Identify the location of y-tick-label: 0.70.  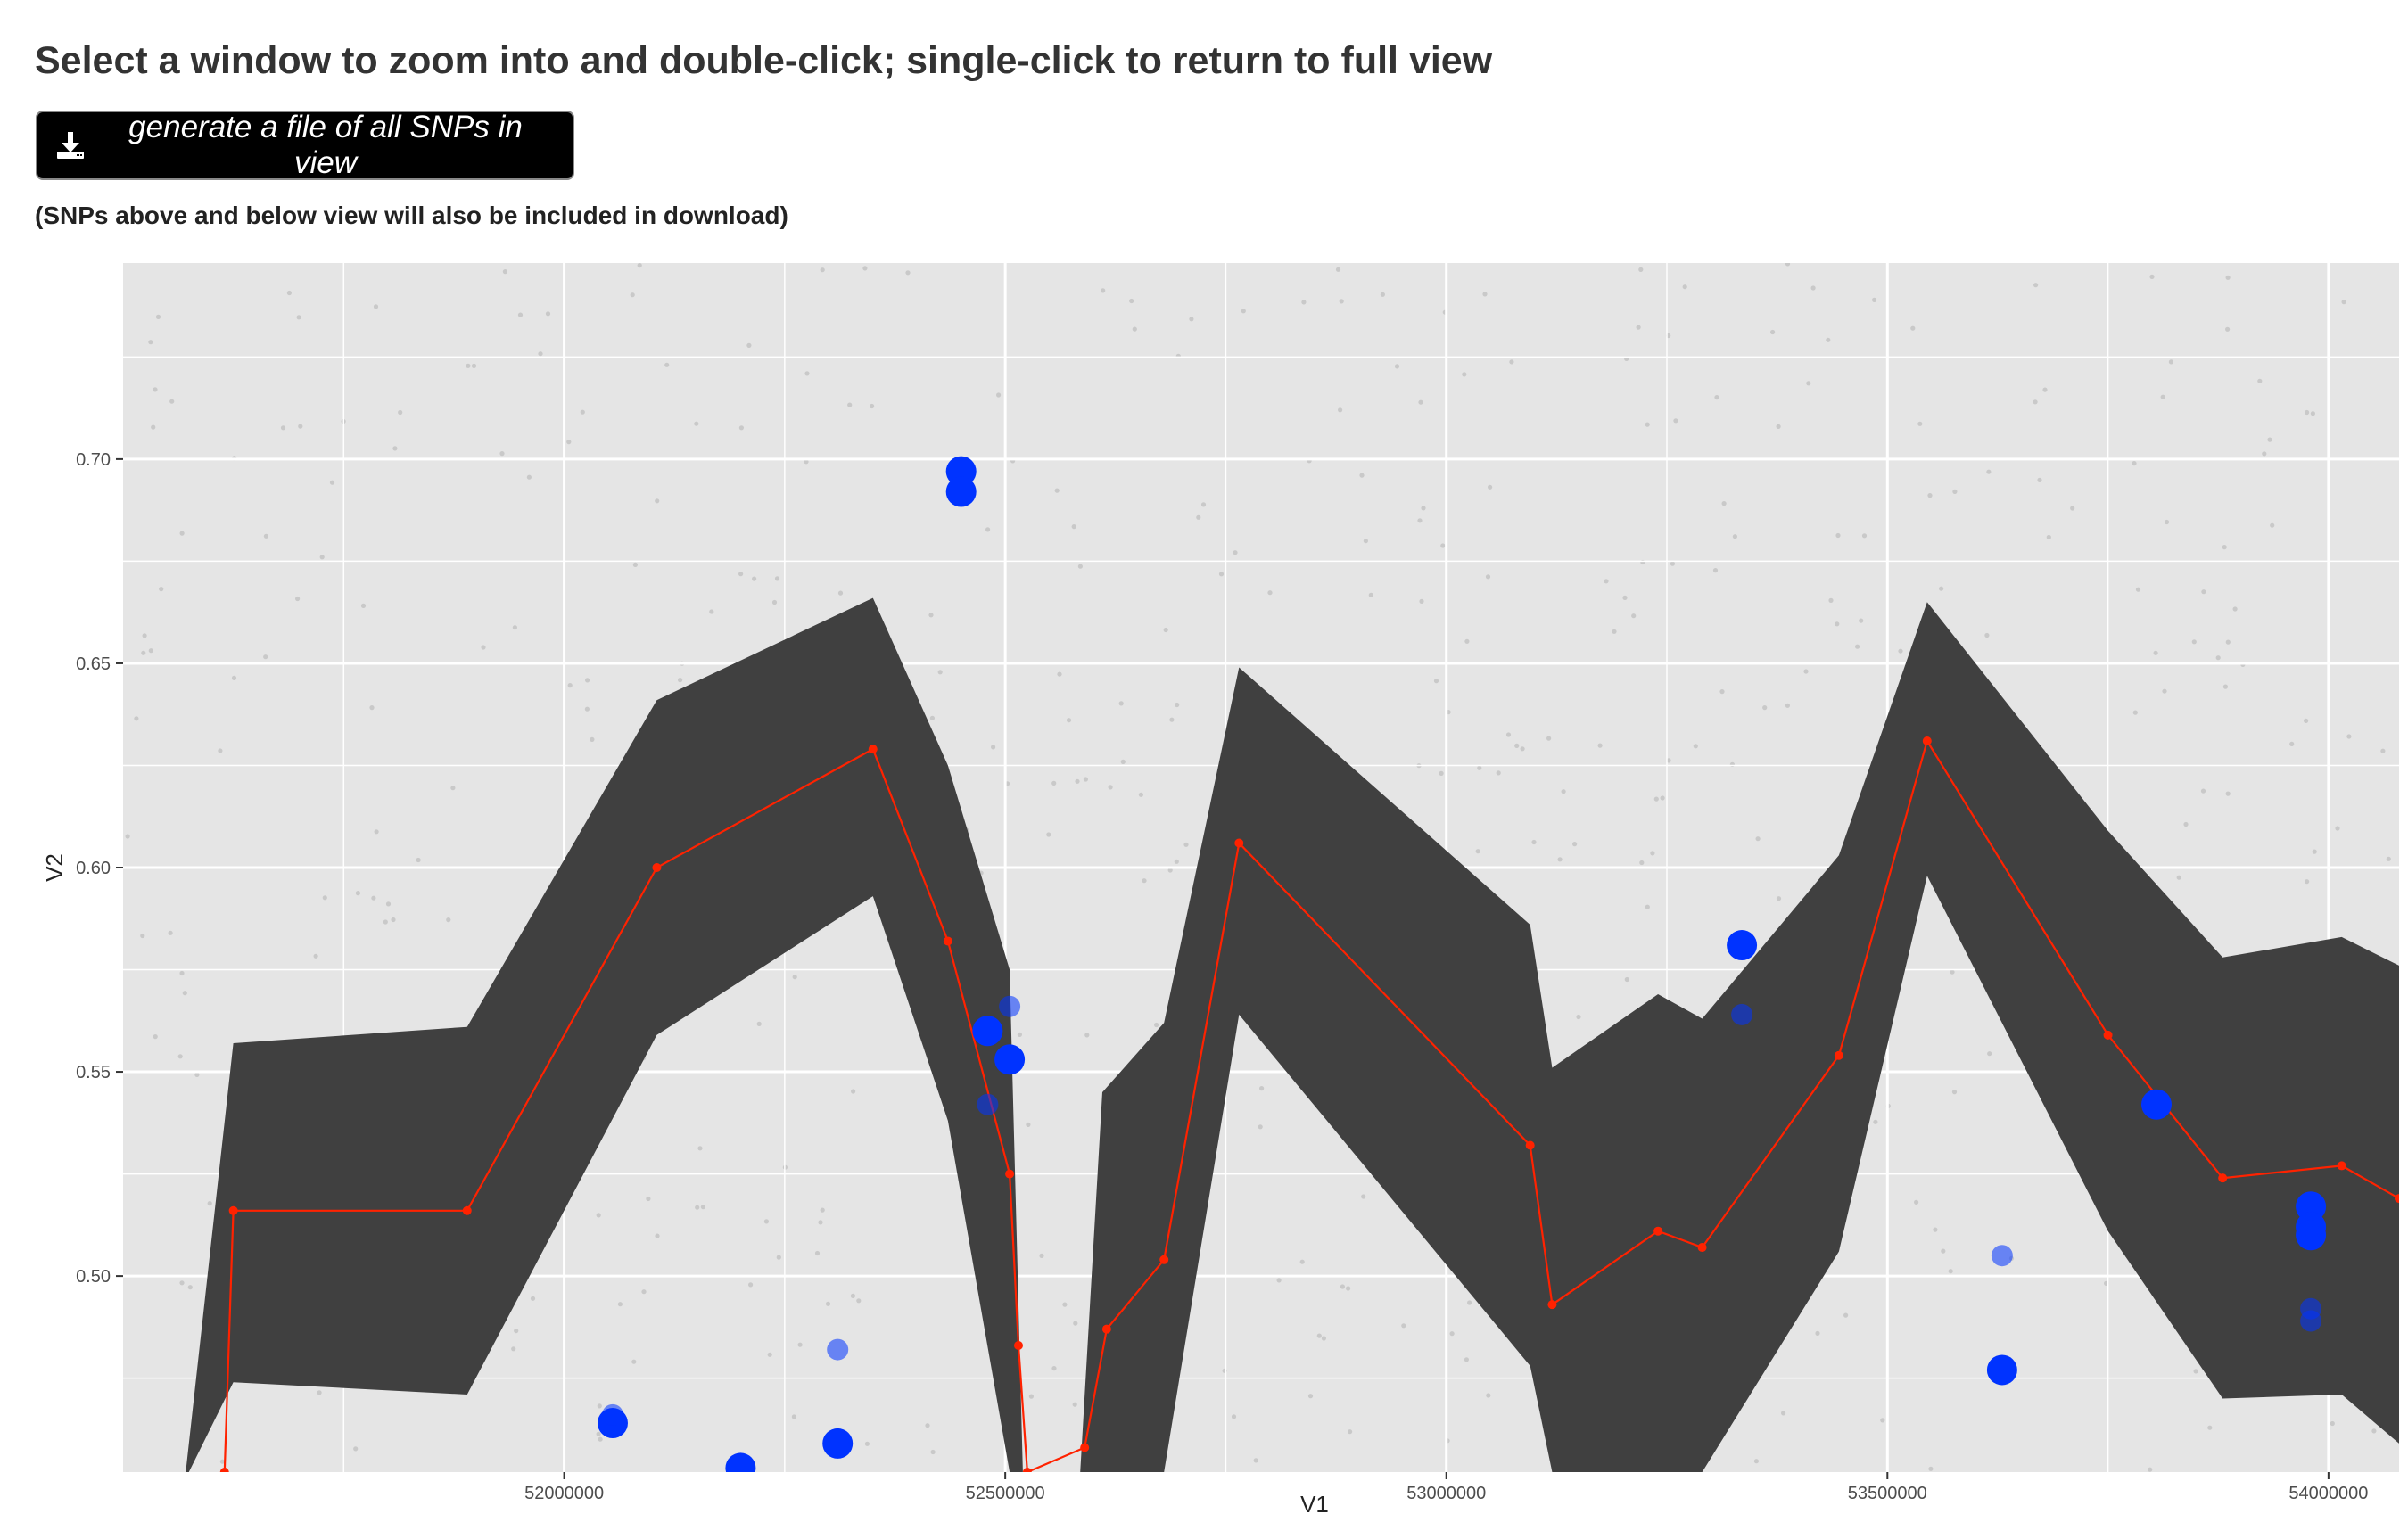
(93, 460).